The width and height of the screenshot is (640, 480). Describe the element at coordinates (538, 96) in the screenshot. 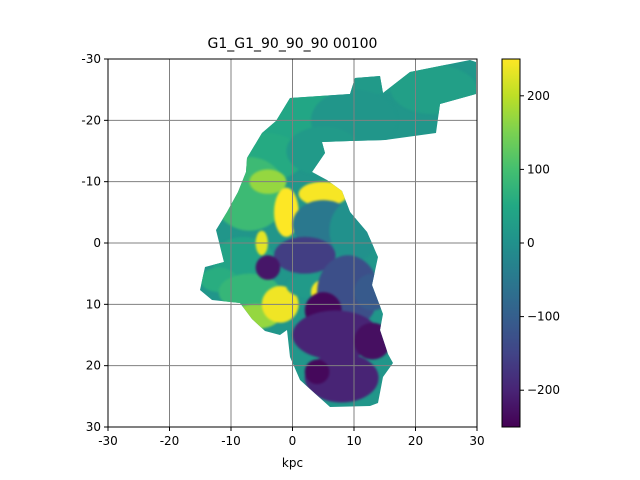

I see `colorbar-tick-label: 200` at that location.